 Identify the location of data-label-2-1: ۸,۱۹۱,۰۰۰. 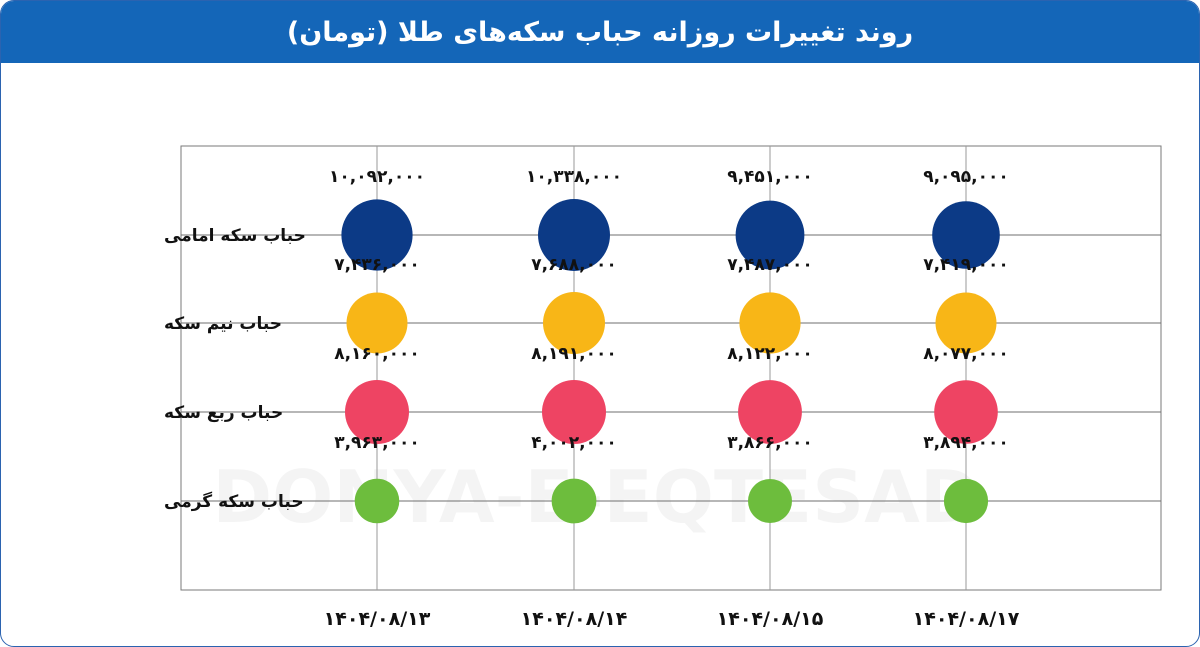
(574, 354).